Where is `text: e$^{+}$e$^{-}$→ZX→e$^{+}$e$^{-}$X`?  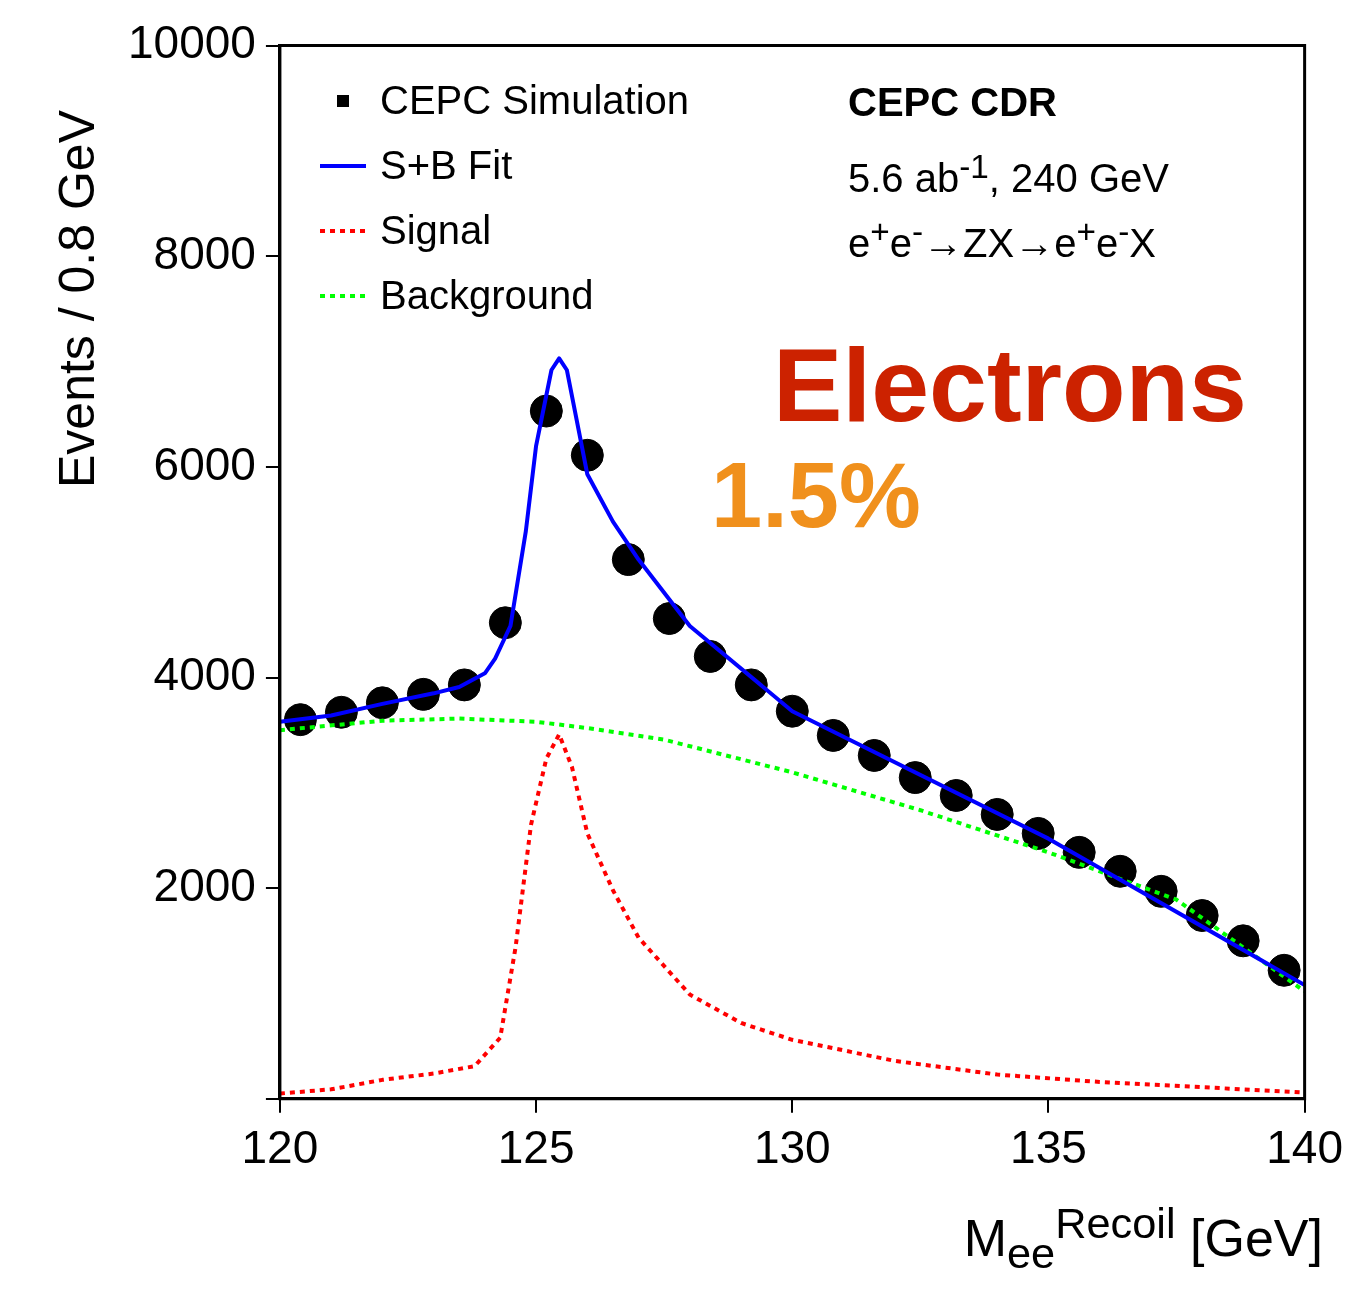 text: e$^{+}$e$^{-}$→ZX→e$^{+}$e$^{-}$X is located at coordinates (1002, 239).